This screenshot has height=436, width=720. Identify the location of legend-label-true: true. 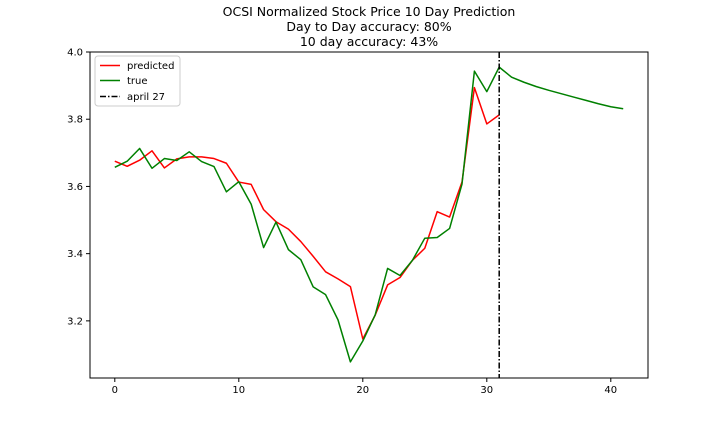
(137, 81).